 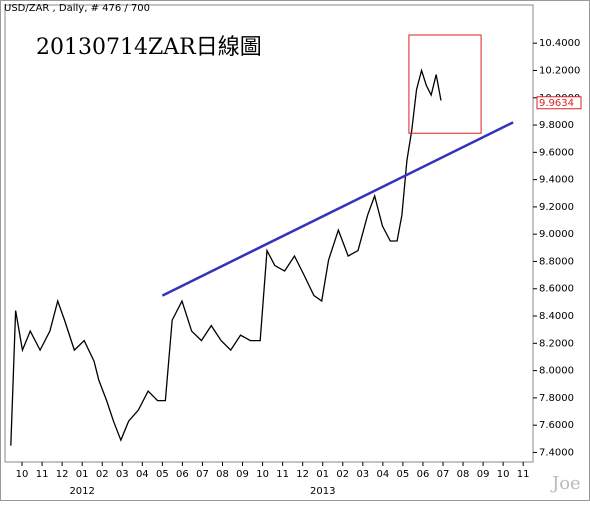 What do you see at coordinates (556, 261) in the screenshot?
I see `y-tick-label: 8.8000` at bounding box center [556, 261].